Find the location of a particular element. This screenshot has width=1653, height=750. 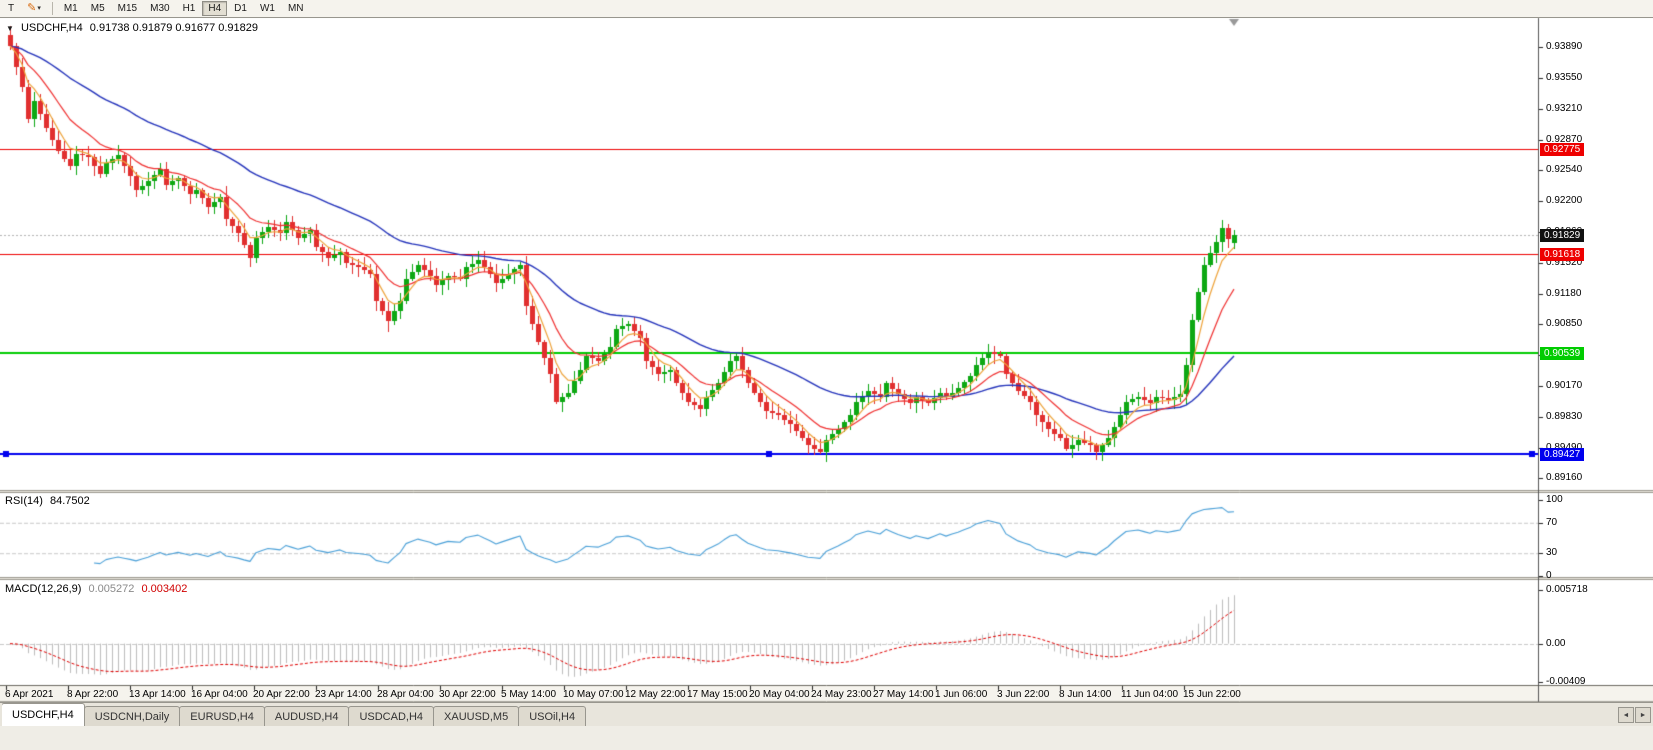

macd-axis-label: 0.005718 is located at coordinates (1567, 589).